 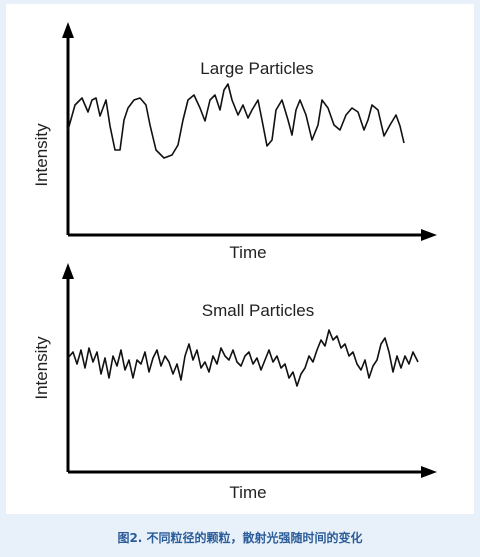 What do you see at coordinates (258, 310) in the screenshot?
I see `plot-title: Small Particles` at bounding box center [258, 310].